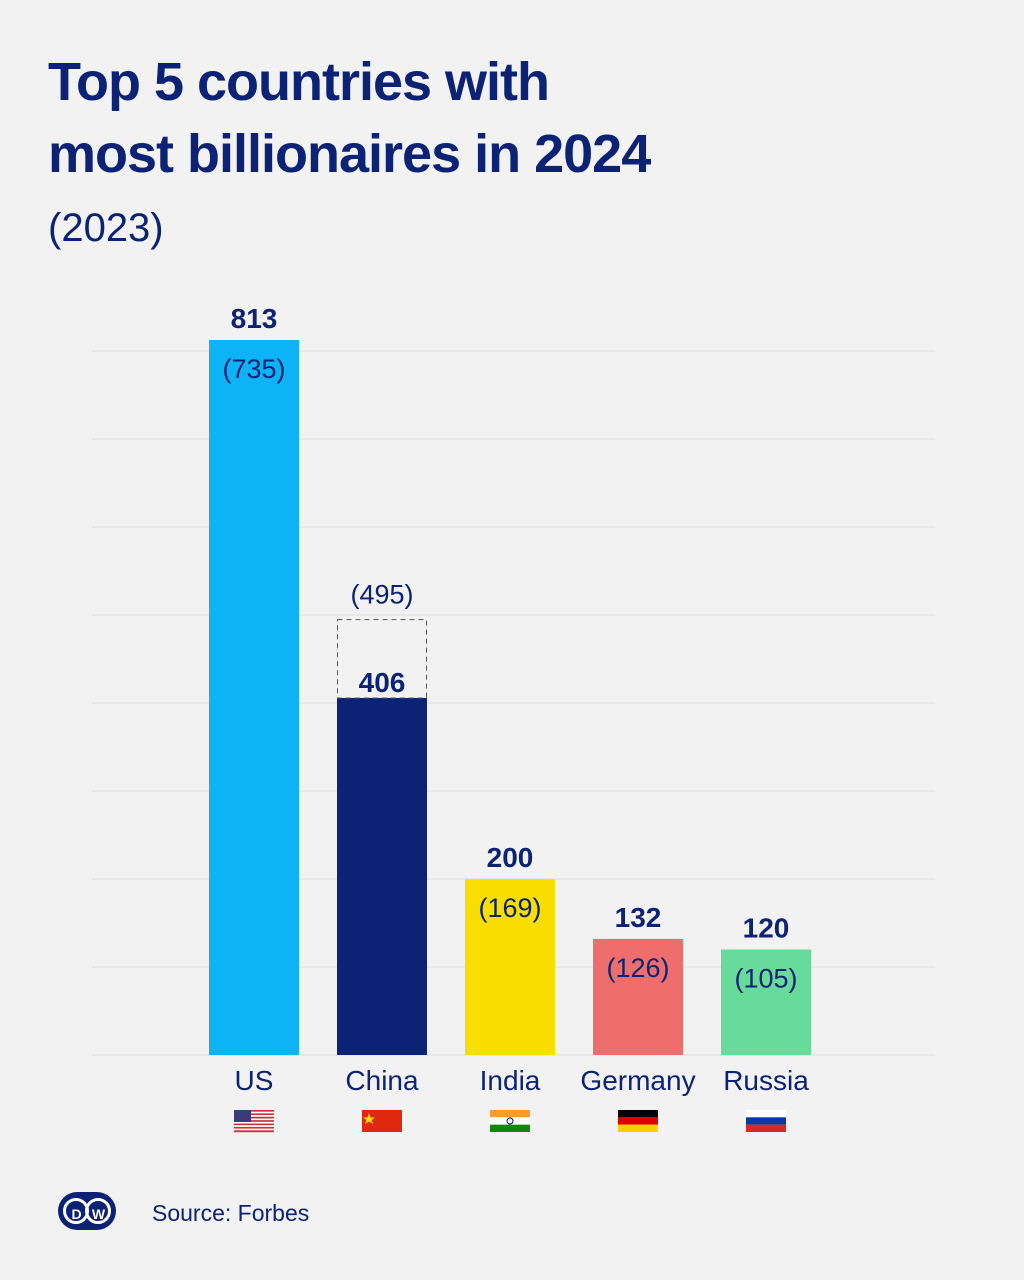 The height and width of the screenshot is (1280, 1024). Describe the element at coordinates (231, 1213) in the screenshot. I see `source-text: Source: Forbes` at that location.